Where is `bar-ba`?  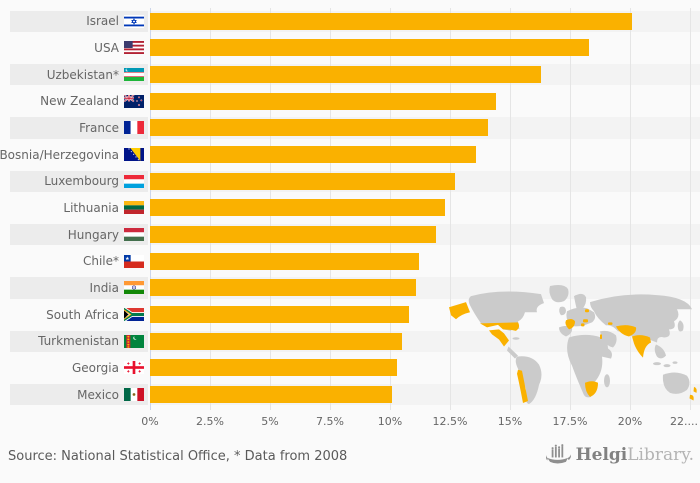
bar-ba is located at coordinates (313, 155).